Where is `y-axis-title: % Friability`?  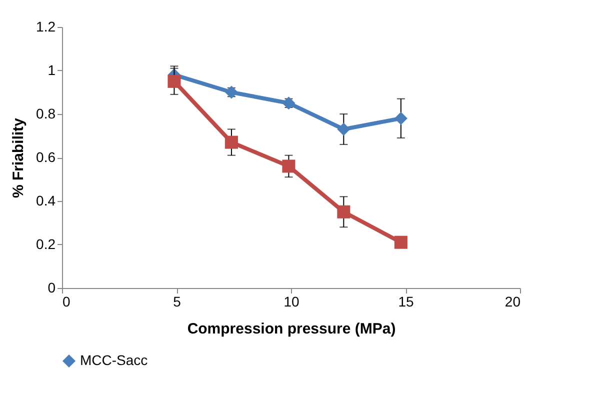 y-axis-title: % Friability is located at coordinates (19, 157).